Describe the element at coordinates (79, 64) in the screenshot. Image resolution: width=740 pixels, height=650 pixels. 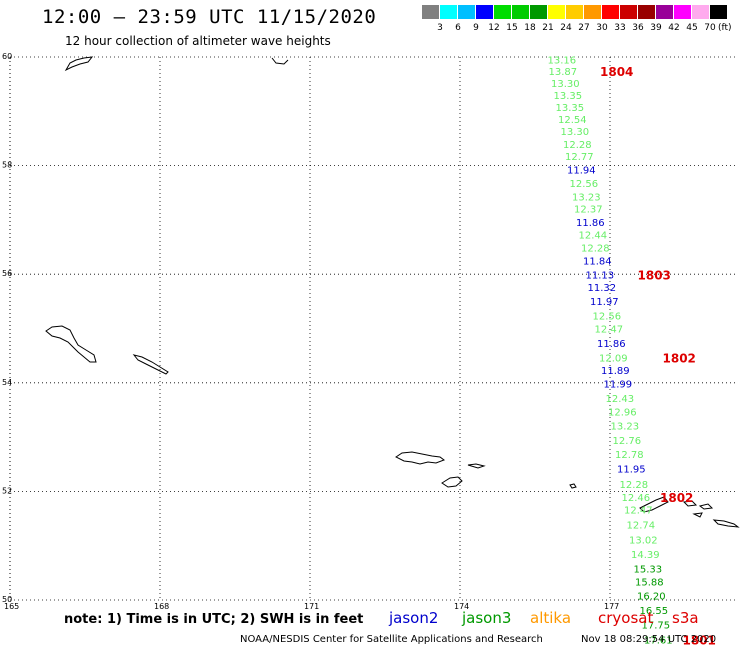
I see `coastline-northwest` at that location.